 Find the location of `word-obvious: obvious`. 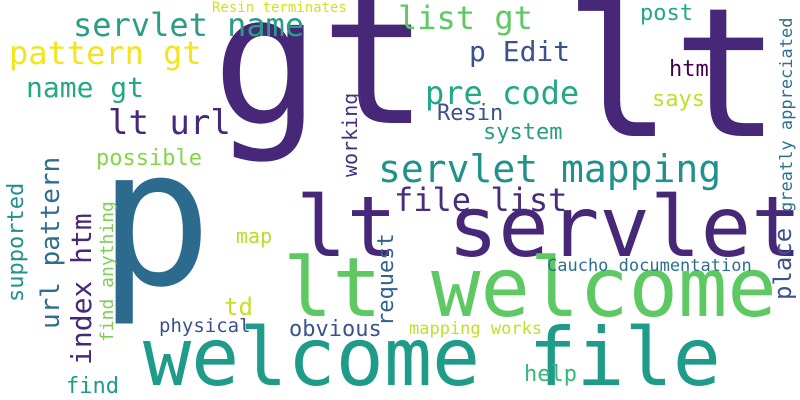

word-obvious: obvious is located at coordinates (335, 329).